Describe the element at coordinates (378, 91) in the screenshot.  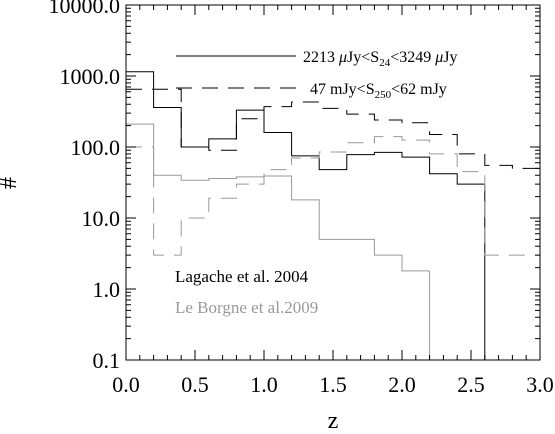
I see `legend-label-dashed: 47 mJy<S250<62 mJy` at that location.